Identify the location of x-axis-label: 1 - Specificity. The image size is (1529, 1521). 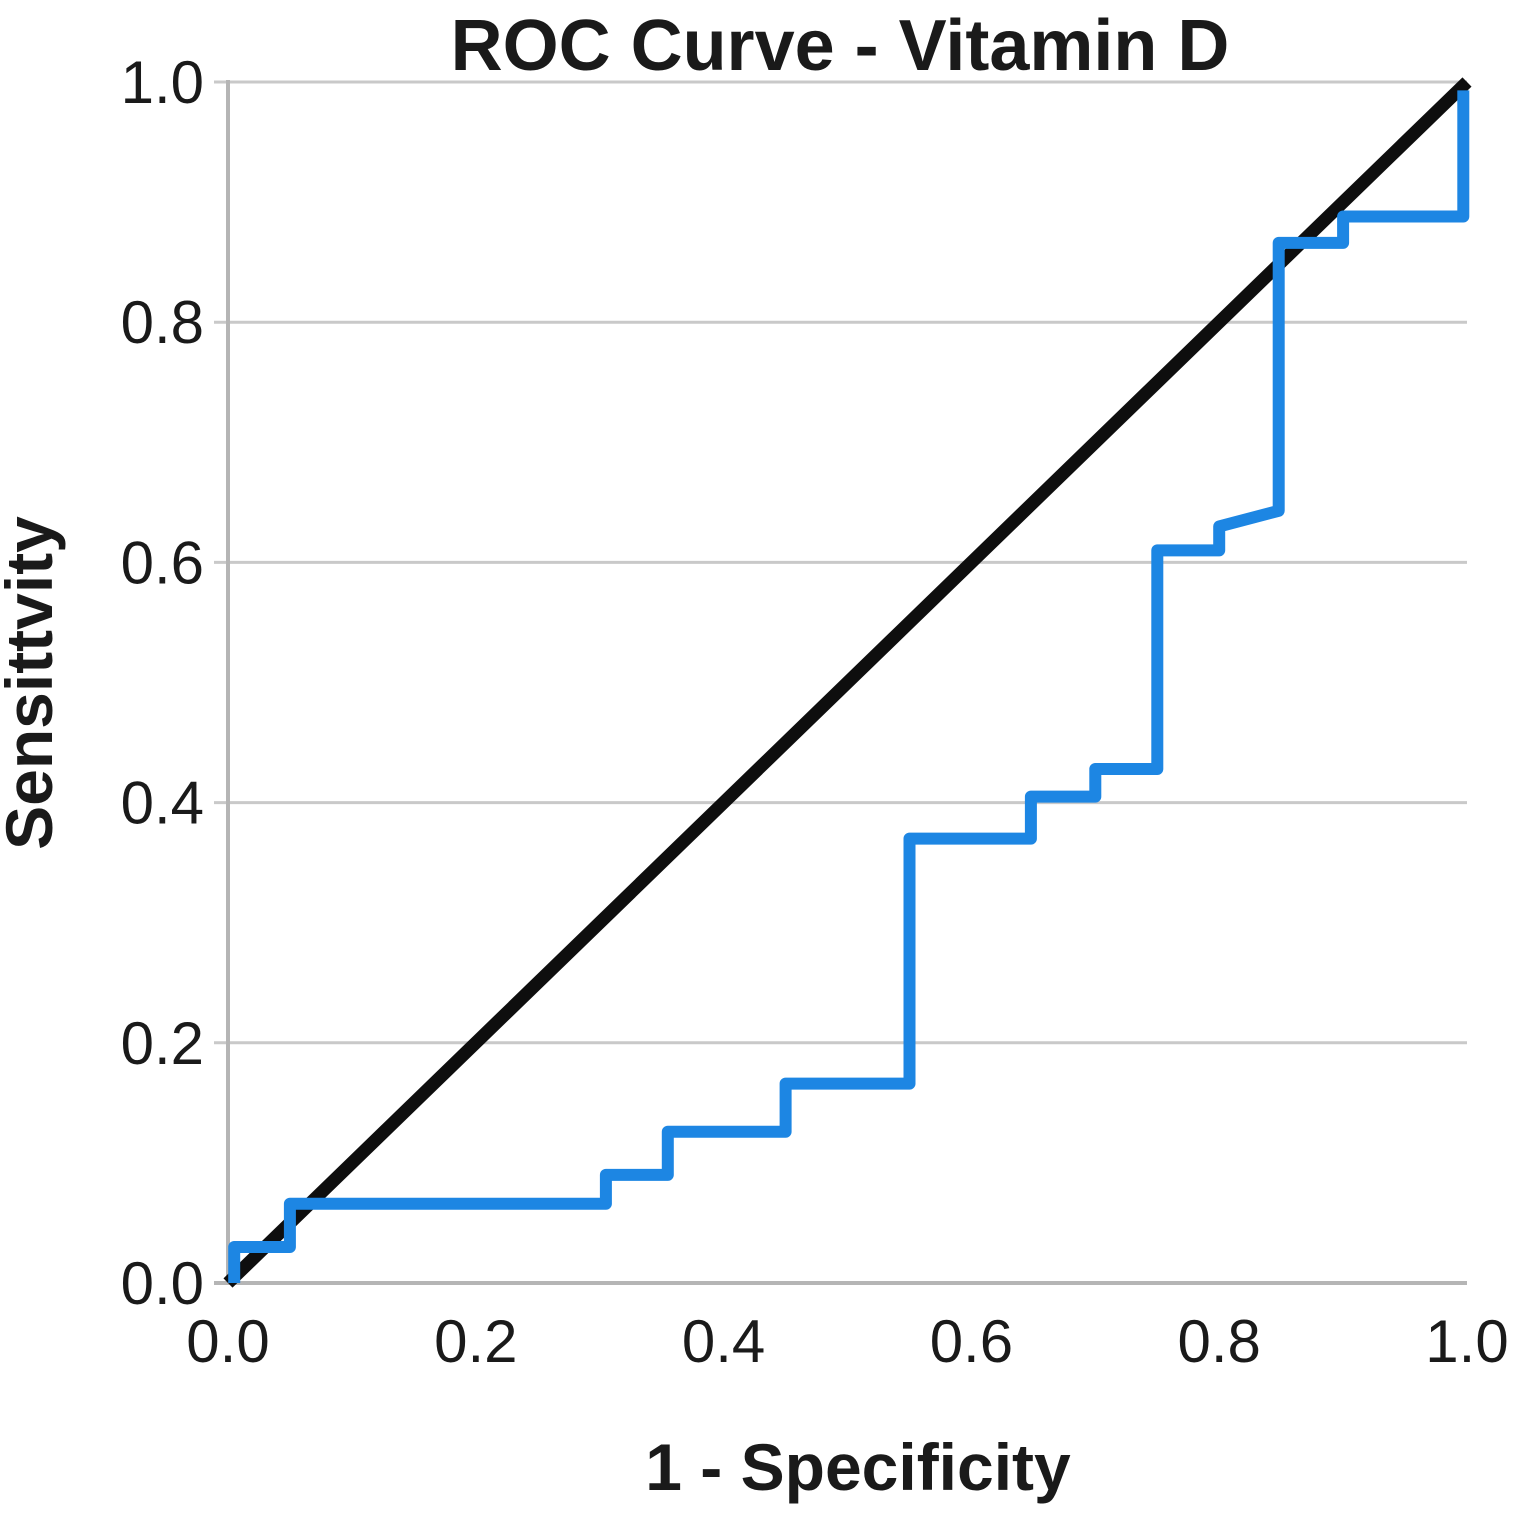
(858, 1467).